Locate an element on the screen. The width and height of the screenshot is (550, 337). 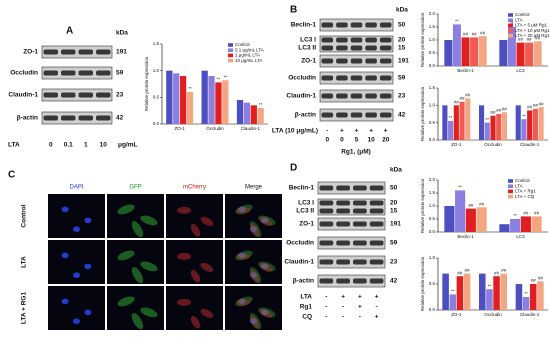
panel-label: B is located at coordinates (293, 10).